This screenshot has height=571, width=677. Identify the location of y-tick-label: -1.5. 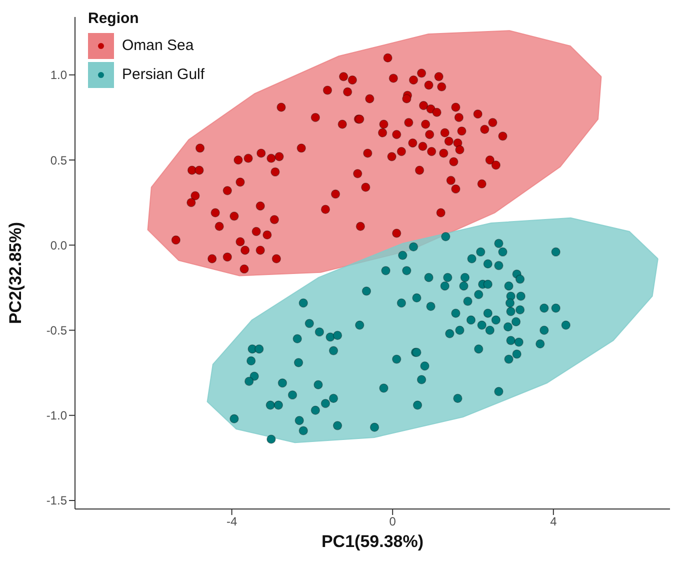
(57, 501).